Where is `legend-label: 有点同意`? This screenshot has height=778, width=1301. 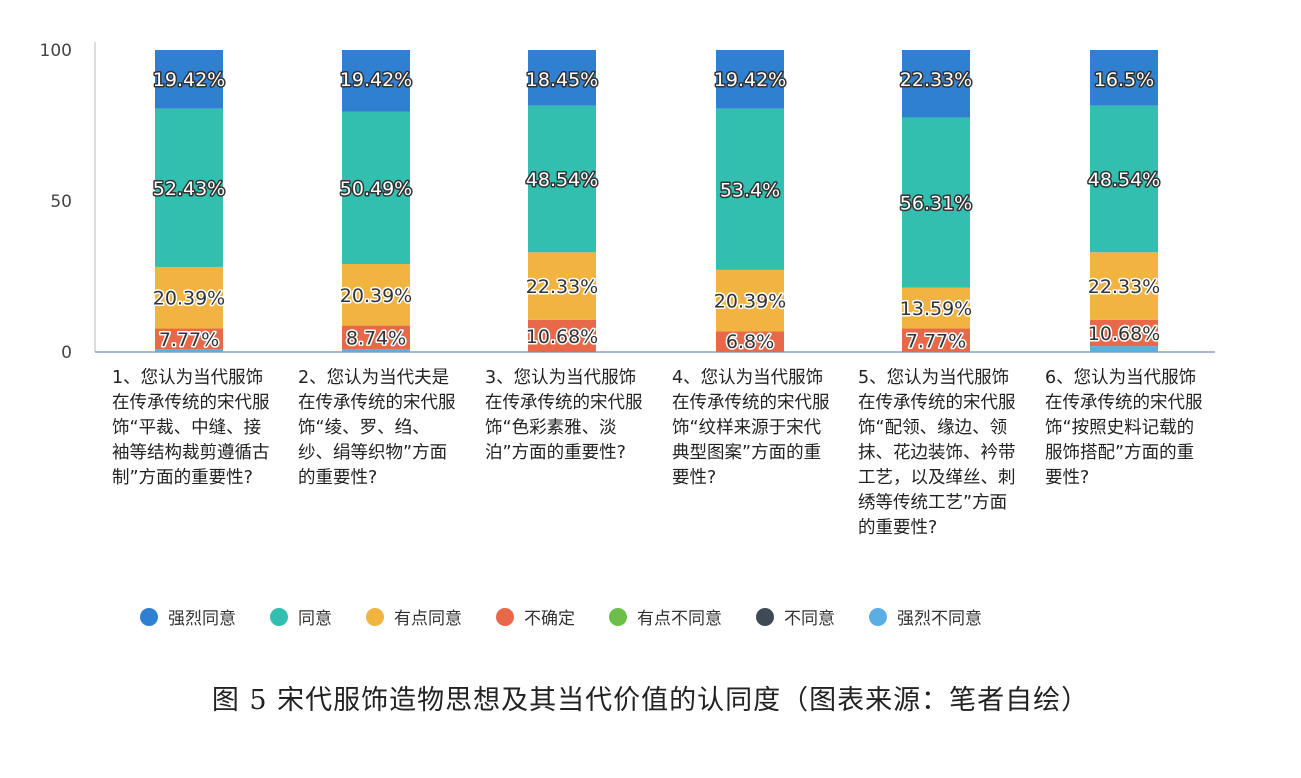 legend-label: 有点同意 is located at coordinates (428, 619).